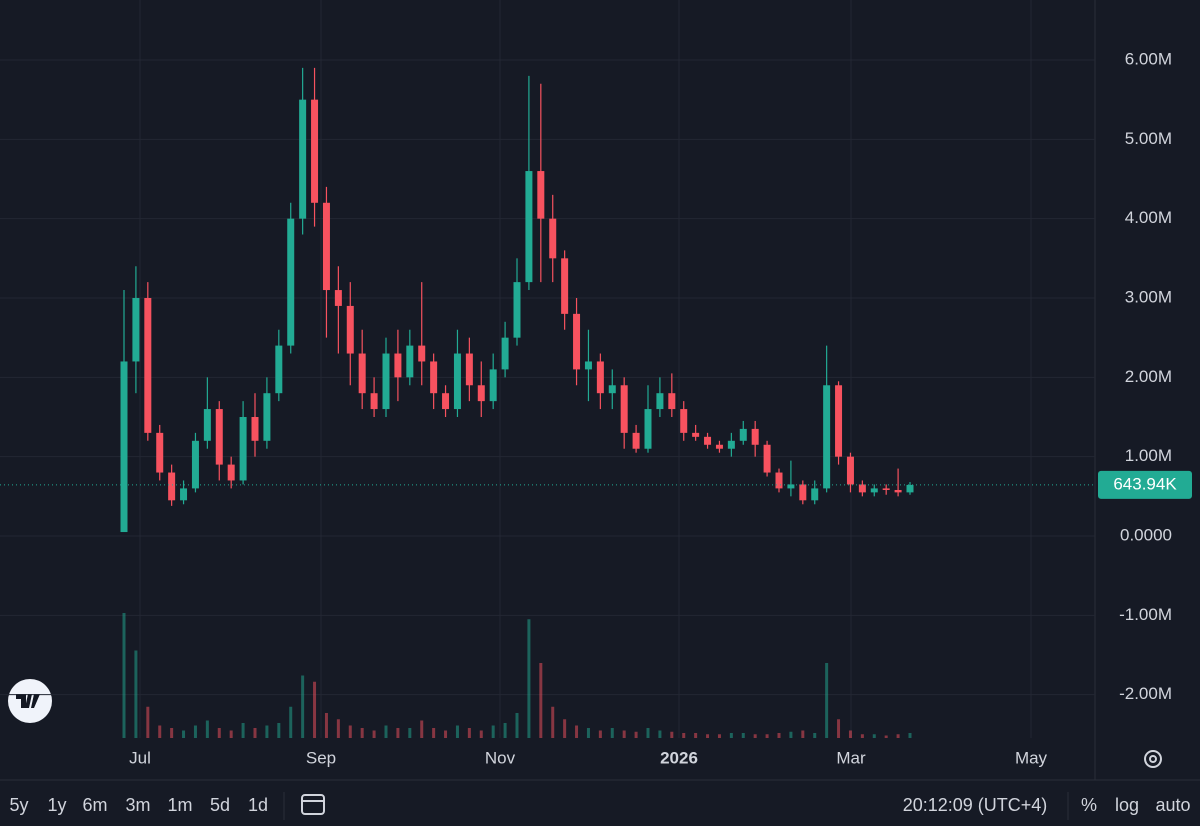 This screenshot has width=1200, height=826. I want to click on x-tick-label: May, so click(1031, 757).